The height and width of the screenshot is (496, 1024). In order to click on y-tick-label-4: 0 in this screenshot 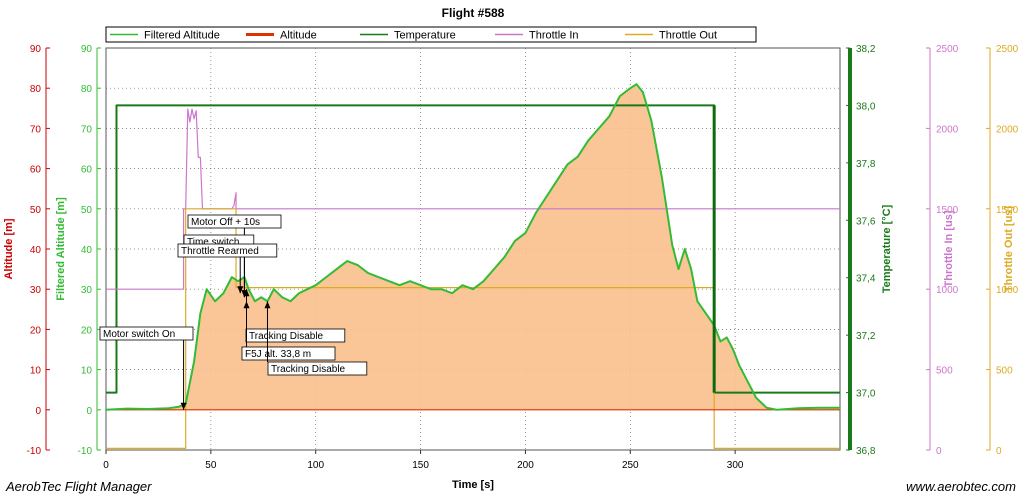, I will do `click(999, 451)`.